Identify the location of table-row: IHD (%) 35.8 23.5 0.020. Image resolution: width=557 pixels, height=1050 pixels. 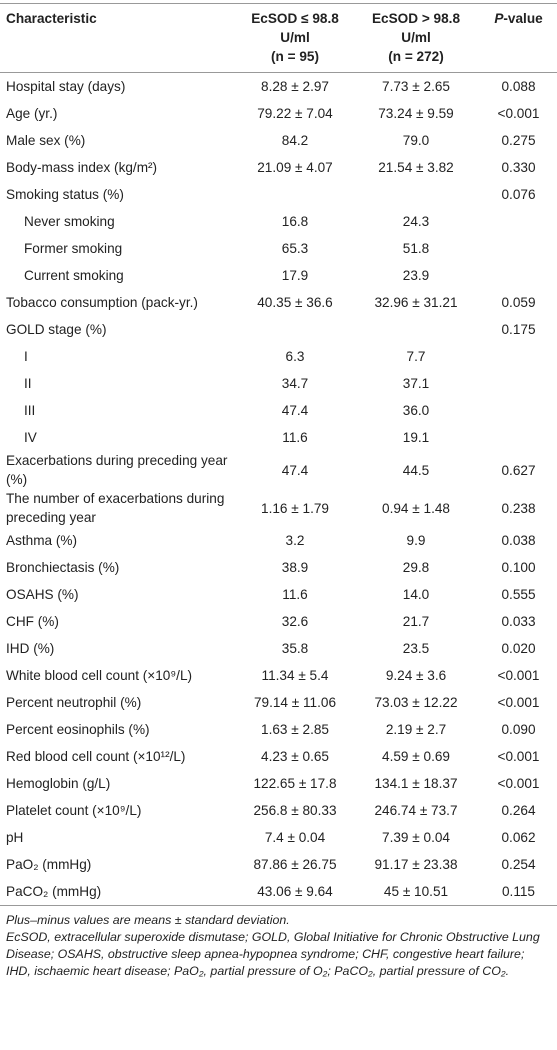
(278, 648).